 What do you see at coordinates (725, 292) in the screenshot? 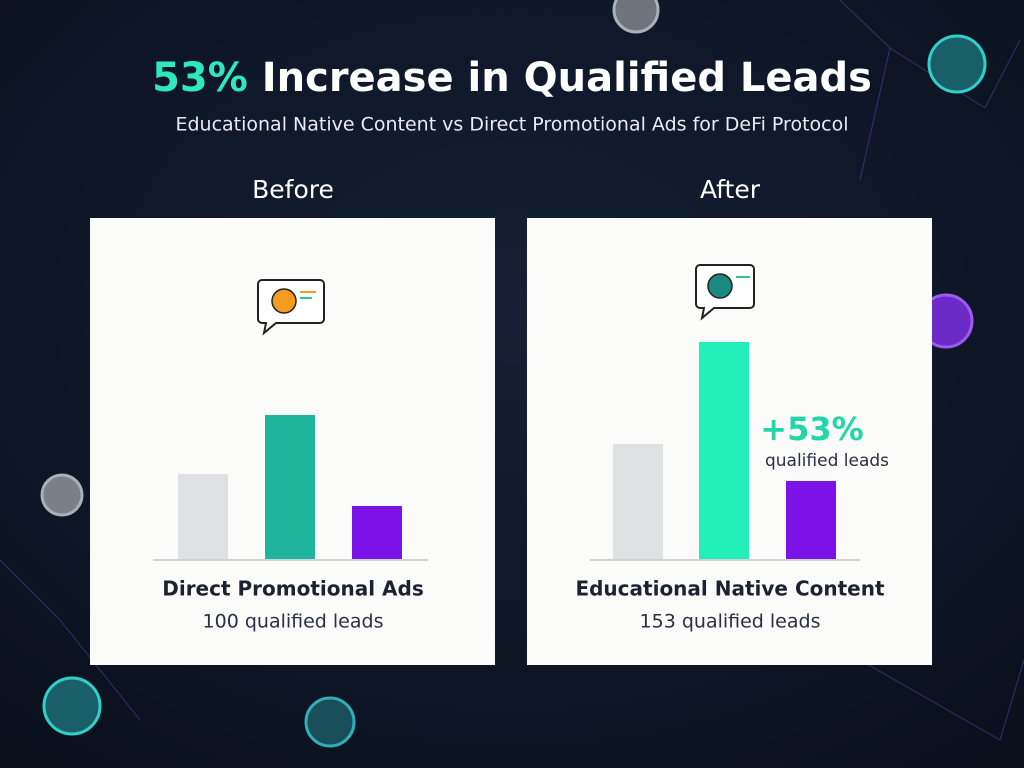
I see `icon-after` at bounding box center [725, 292].